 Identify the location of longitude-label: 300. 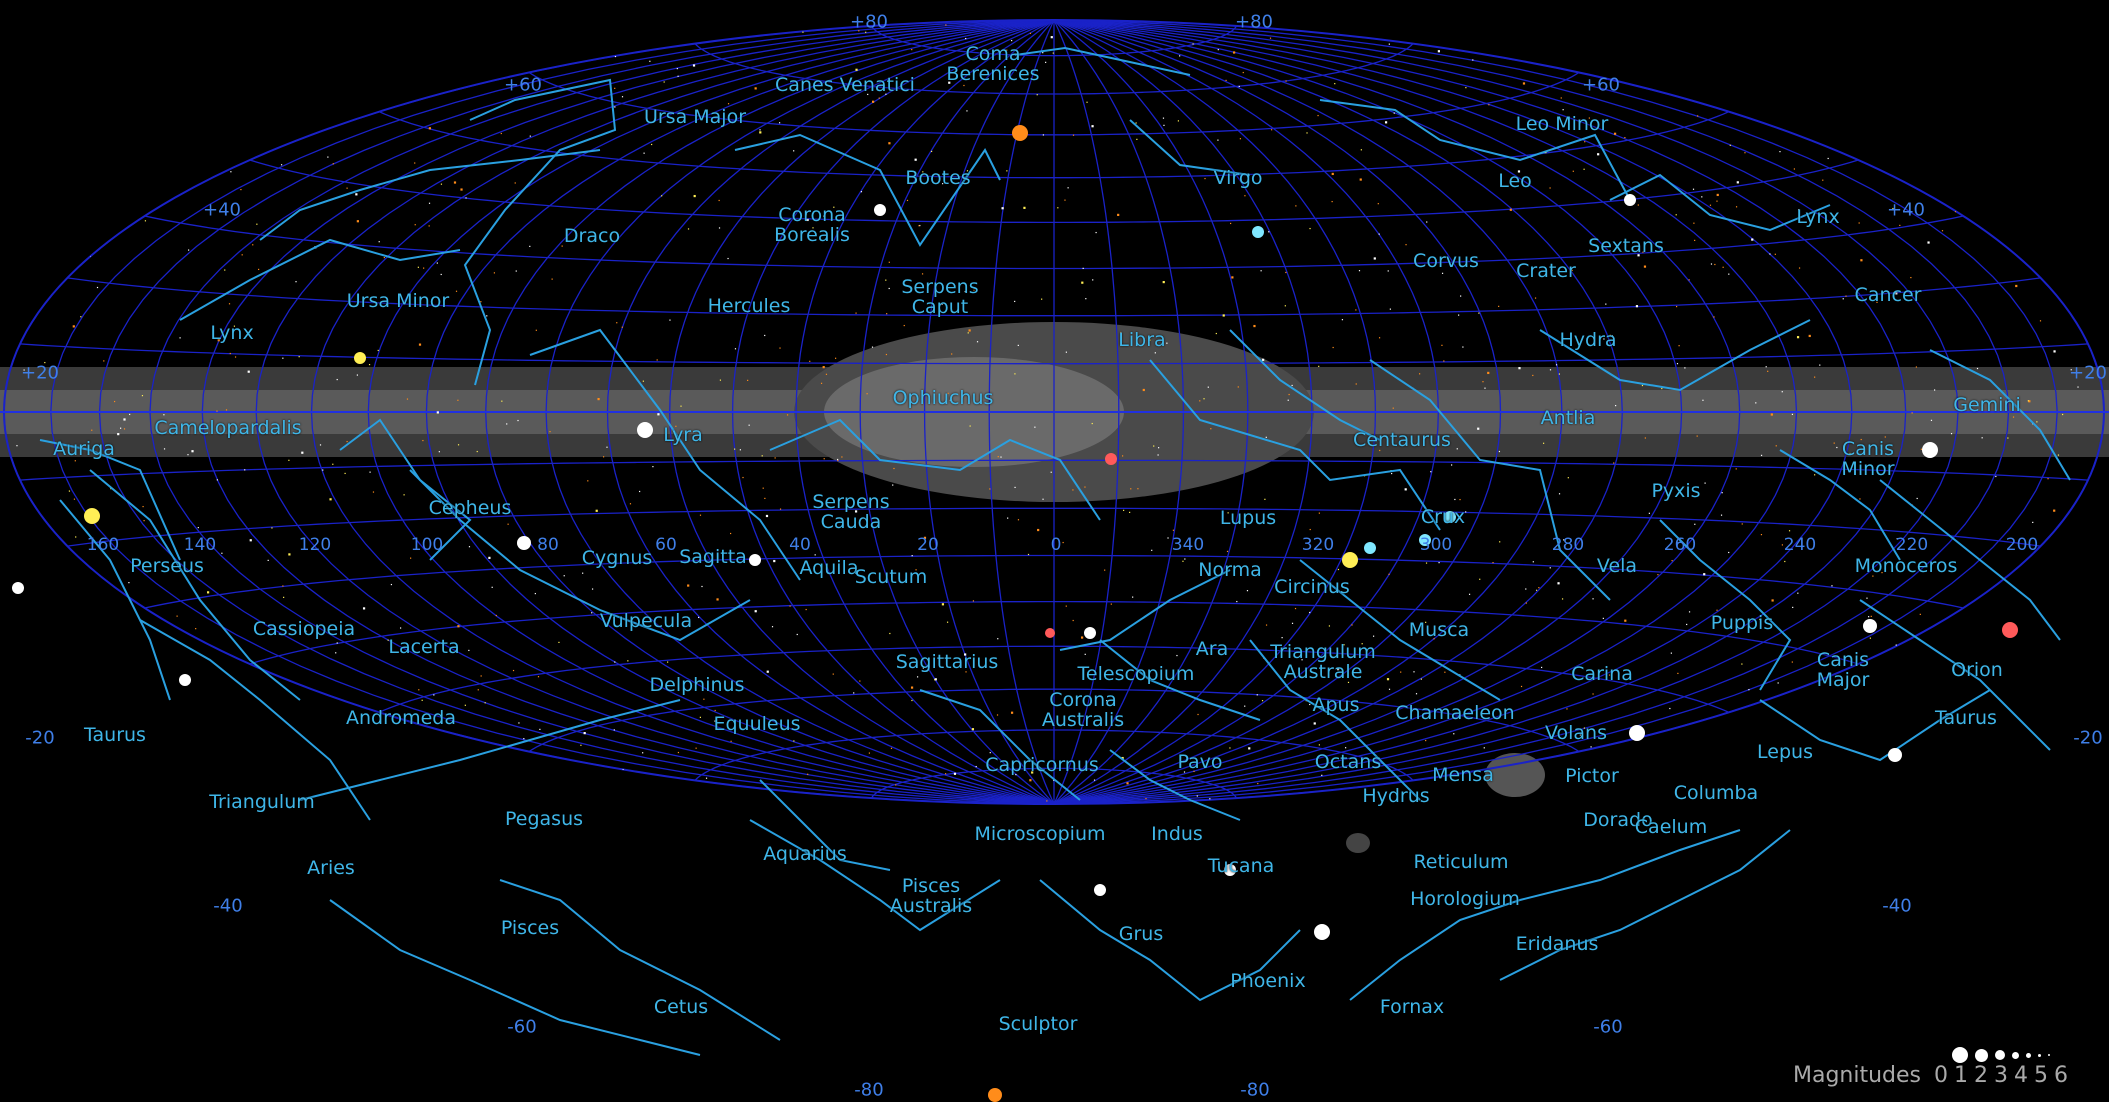
(1436, 545).